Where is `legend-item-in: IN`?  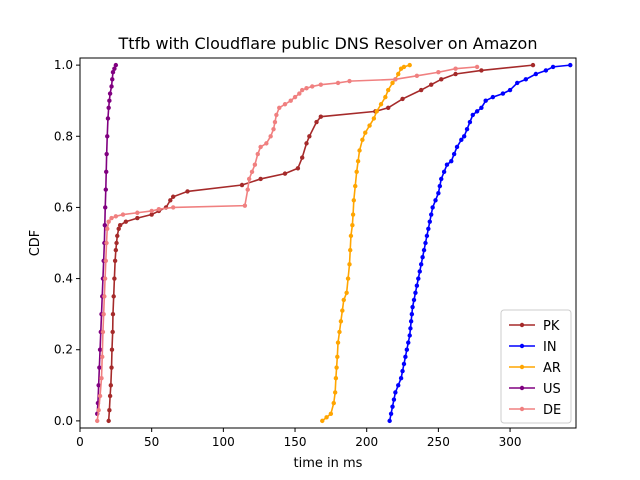
legend-item-in: IN is located at coordinates (533, 347).